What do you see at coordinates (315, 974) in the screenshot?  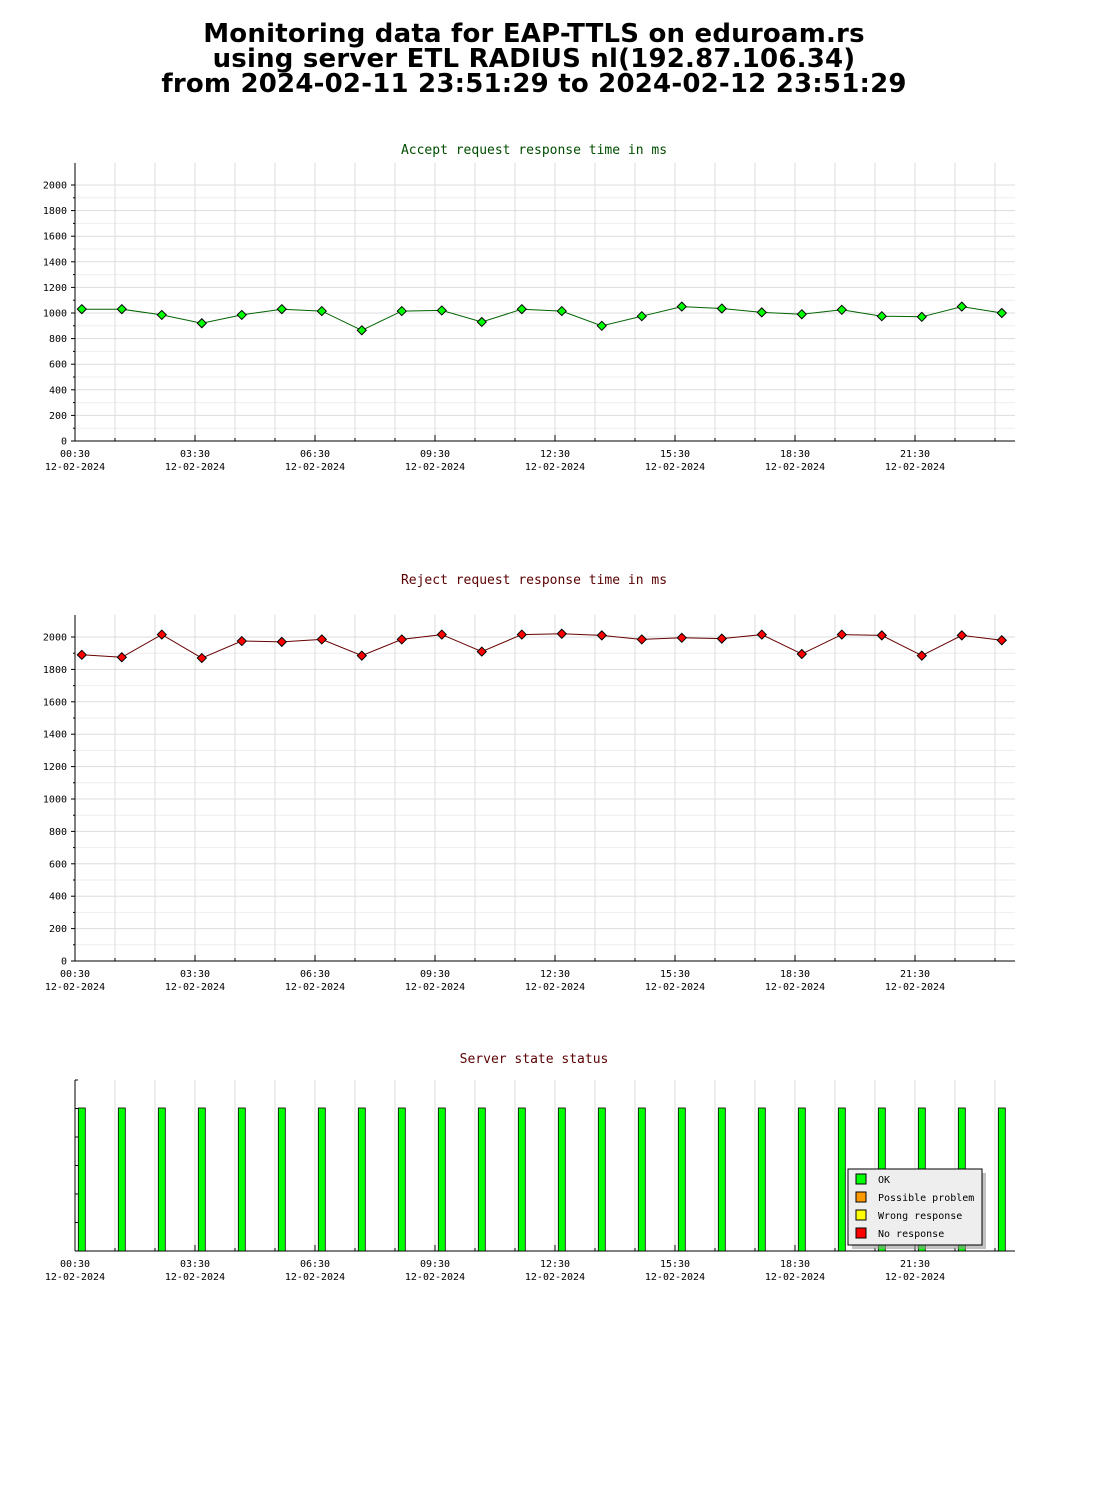 I see `reject-x-tick-time: 06:30` at bounding box center [315, 974].